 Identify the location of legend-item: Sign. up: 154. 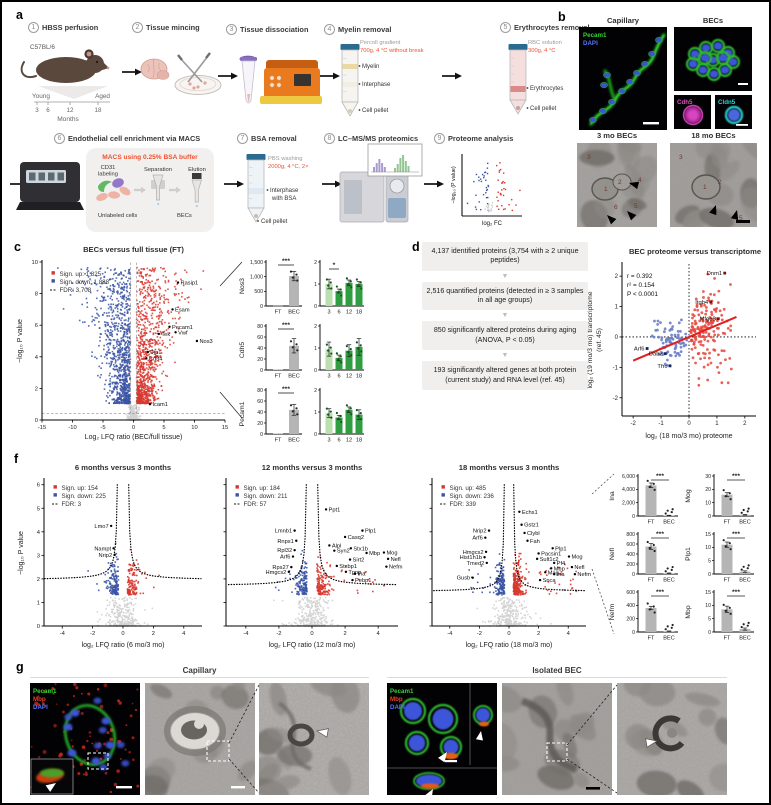
(80, 488).